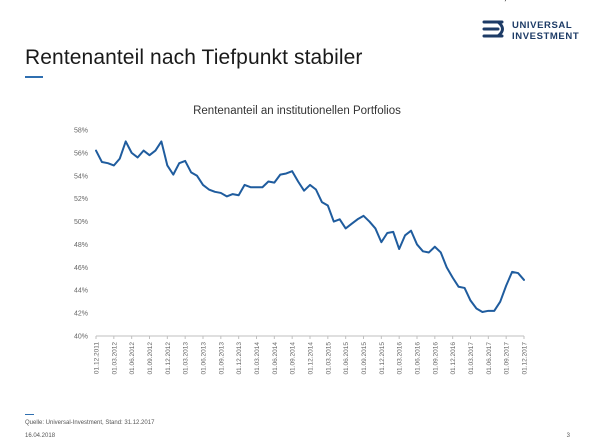 The image size is (594, 446). Describe the element at coordinates (453, 358) in the screenshot. I see `x-tick-label: 01.12.2016` at that location.